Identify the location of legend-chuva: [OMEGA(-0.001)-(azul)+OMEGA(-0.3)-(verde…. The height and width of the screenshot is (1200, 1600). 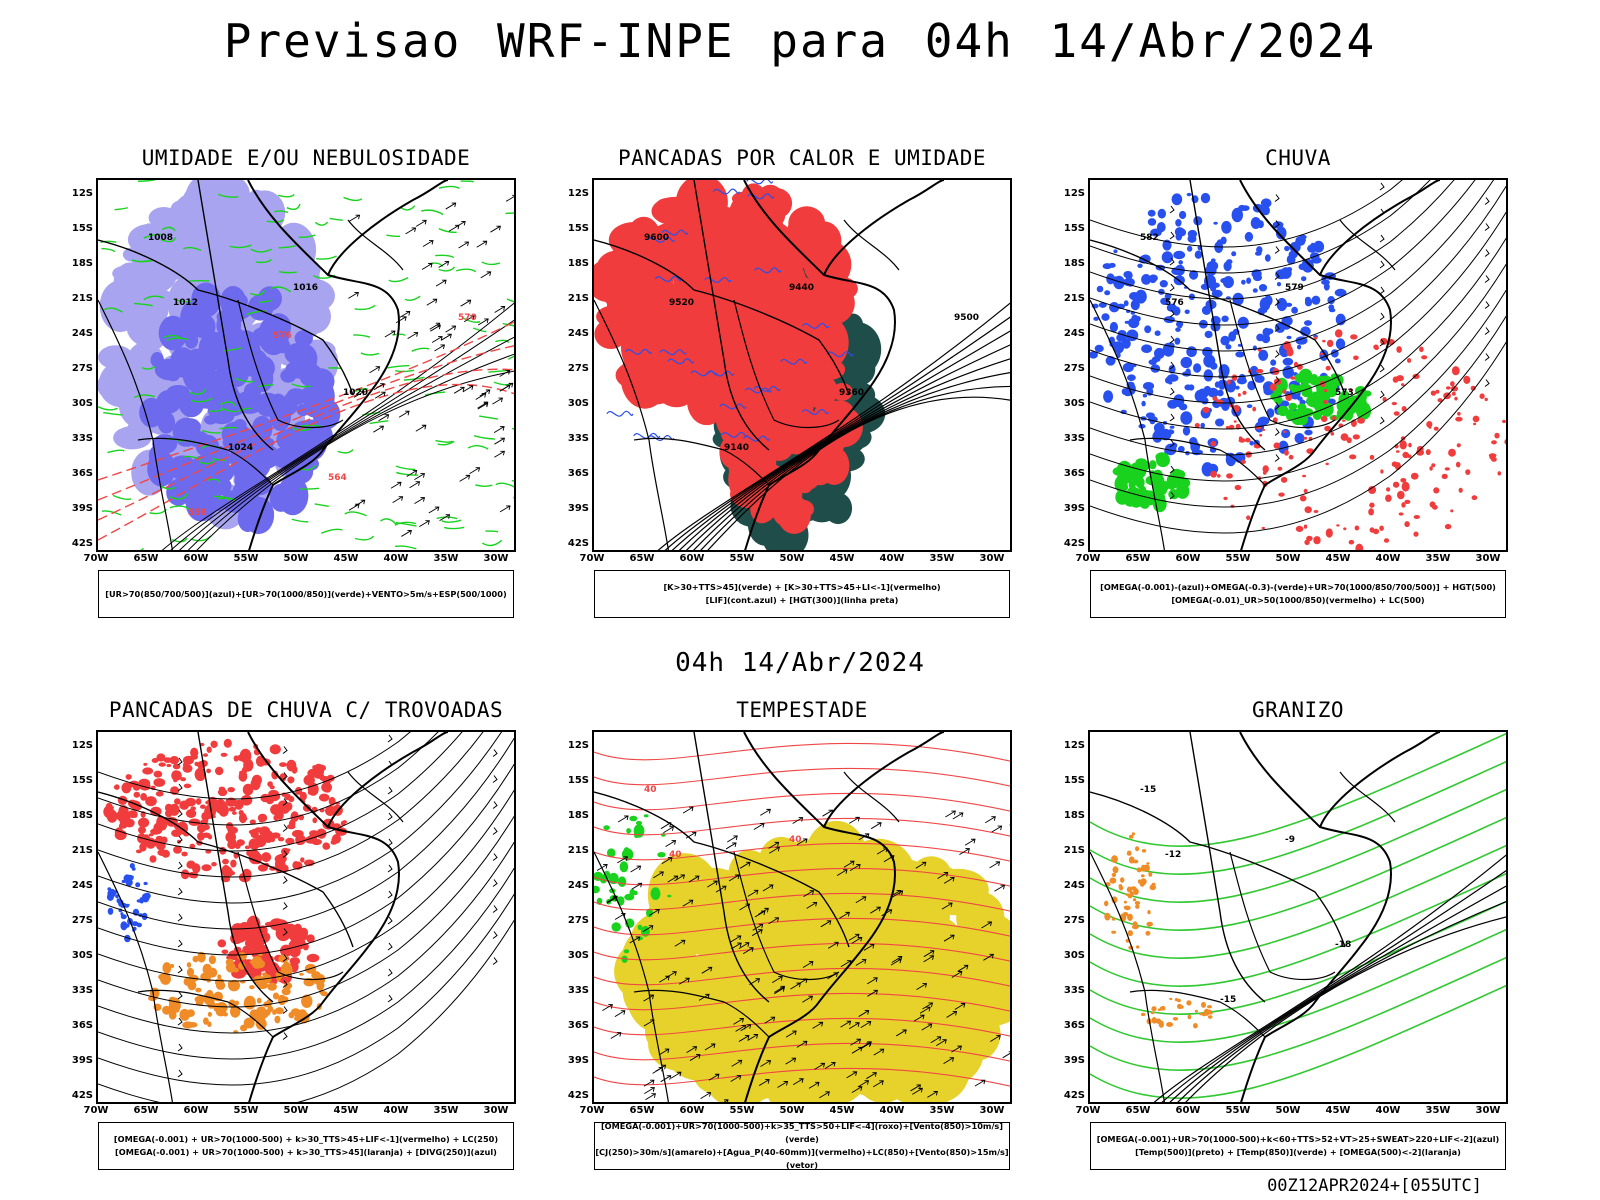
(1298, 594).